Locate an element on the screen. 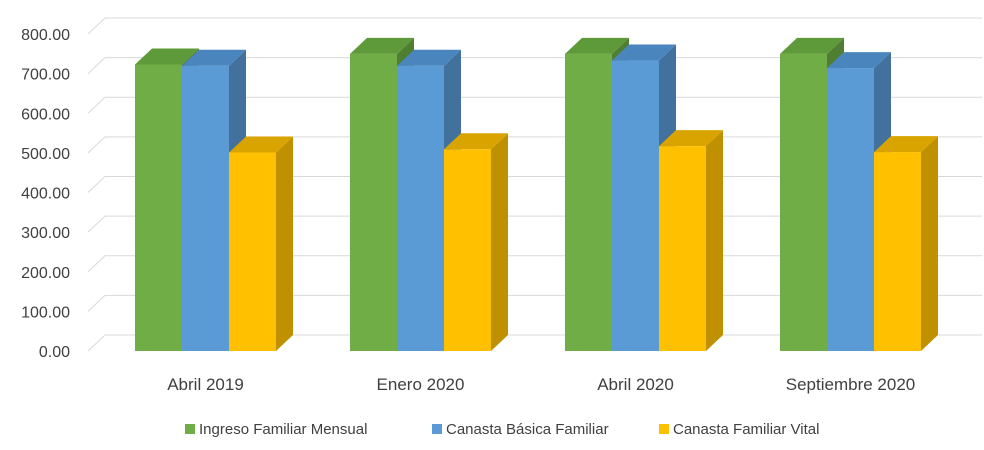  x-tick-label: Enero 2020 is located at coordinates (421, 384).